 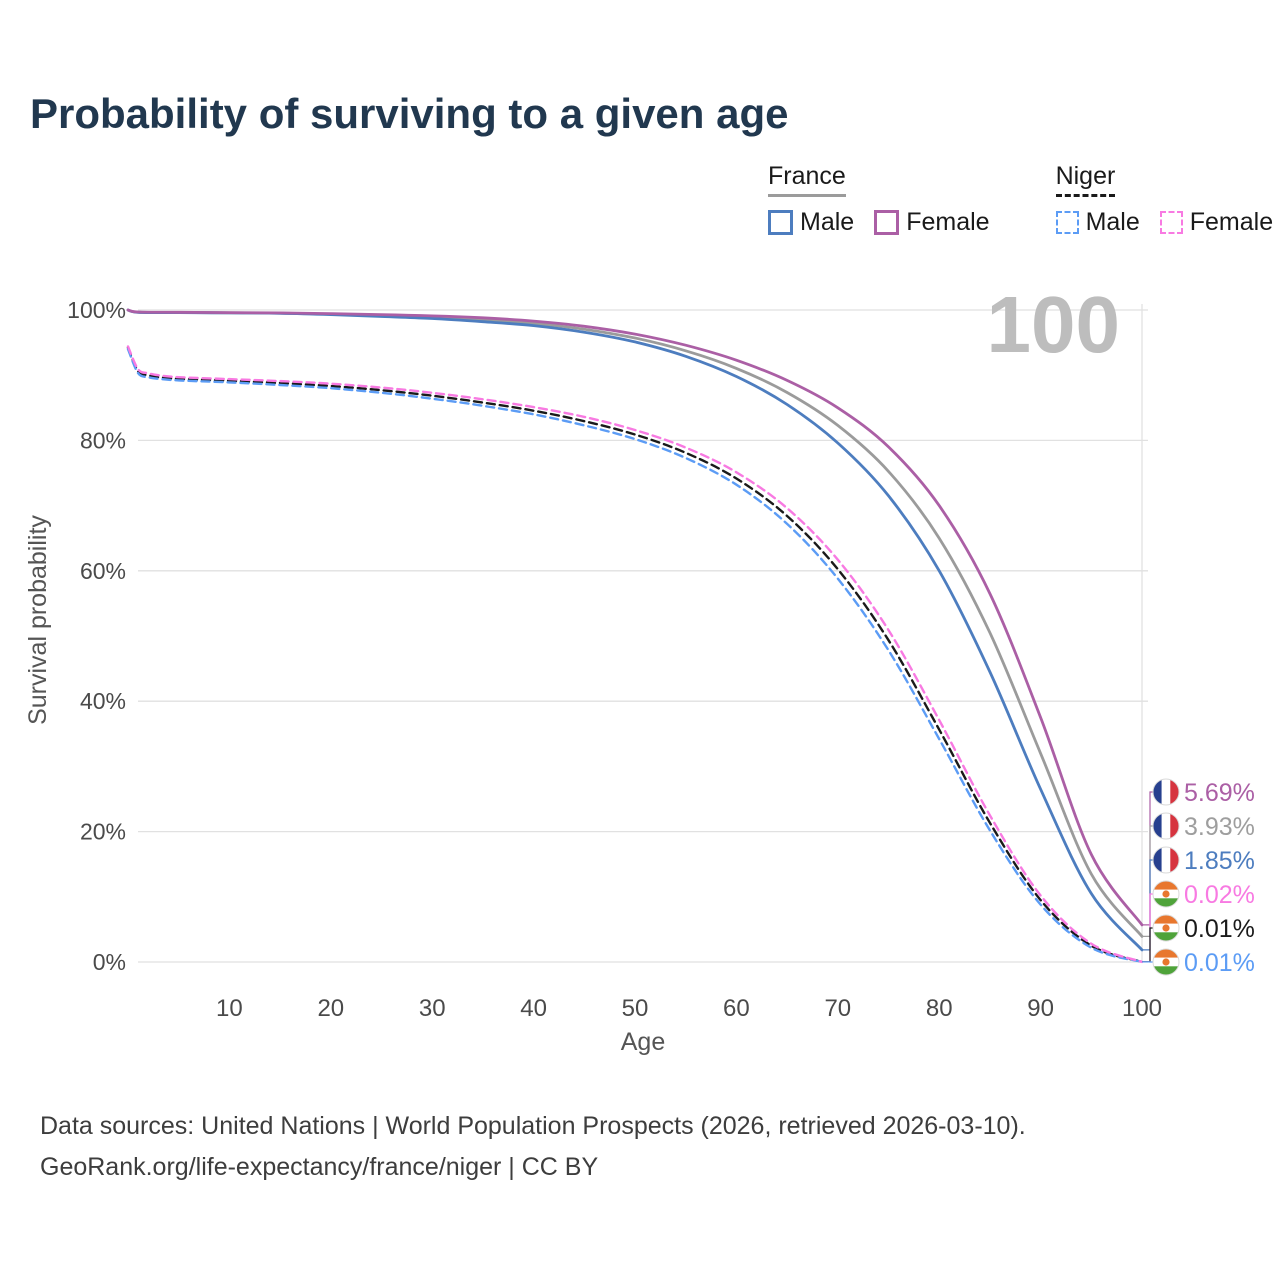 What do you see at coordinates (1219, 827) in the screenshot?
I see `end-value-label-france-both: 3.93%` at bounding box center [1219, 827].